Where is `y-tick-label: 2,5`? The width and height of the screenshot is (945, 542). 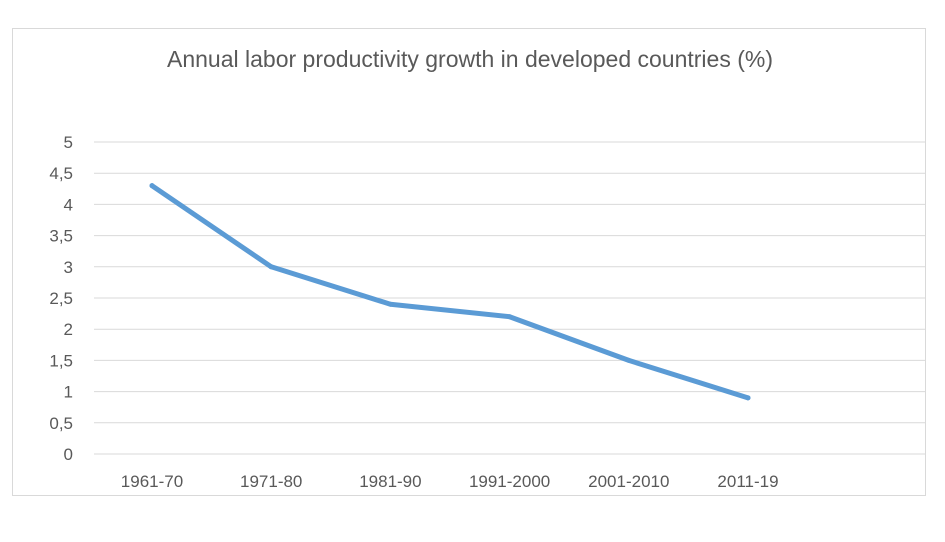
y-tick-label: 2,5 is located at coordinates (61, 298).